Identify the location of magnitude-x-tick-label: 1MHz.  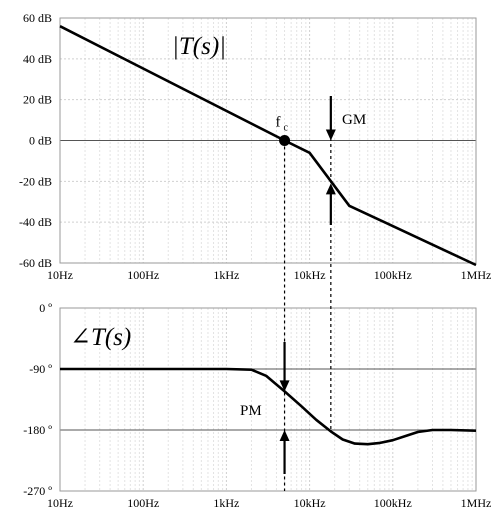
(476, 275).